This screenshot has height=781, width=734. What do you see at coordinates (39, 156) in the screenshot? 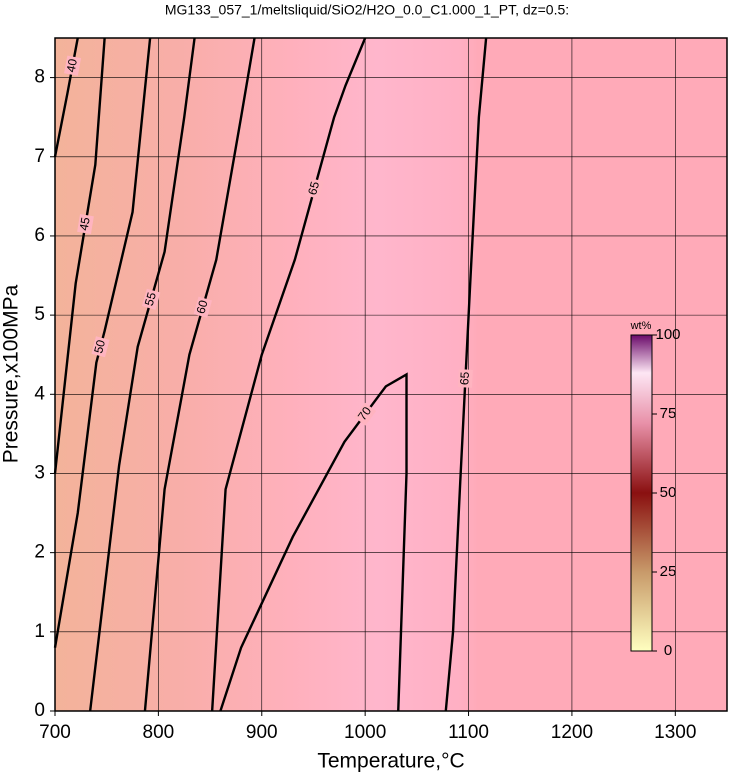
I see `y-tick-label: 7` at bounding box center [39, 156].